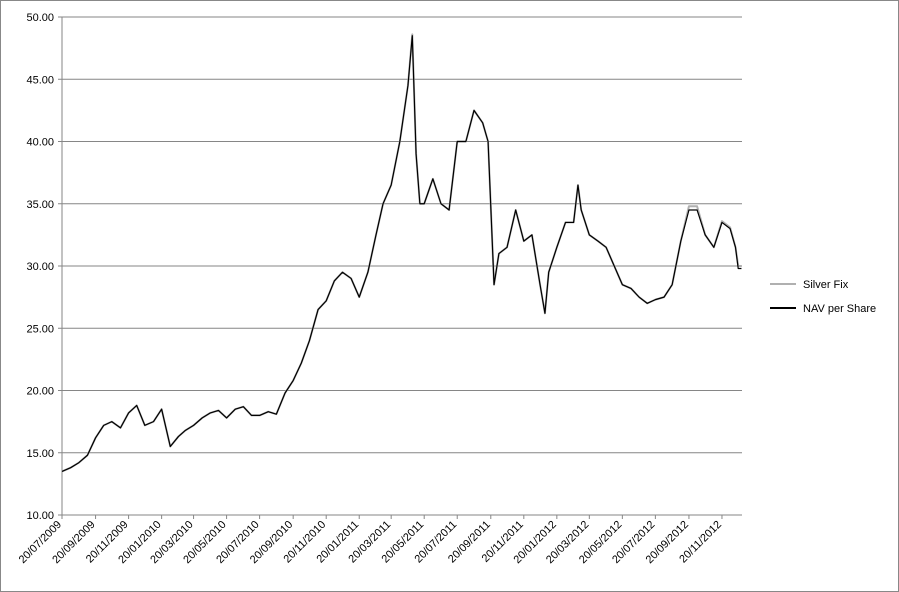 The height and width of the screenshot is (592, 899). What do you see at coordinates (40, 18) in the screenshot?
I see `y-tick-label: 50.00` at bounding box center [40, 18].